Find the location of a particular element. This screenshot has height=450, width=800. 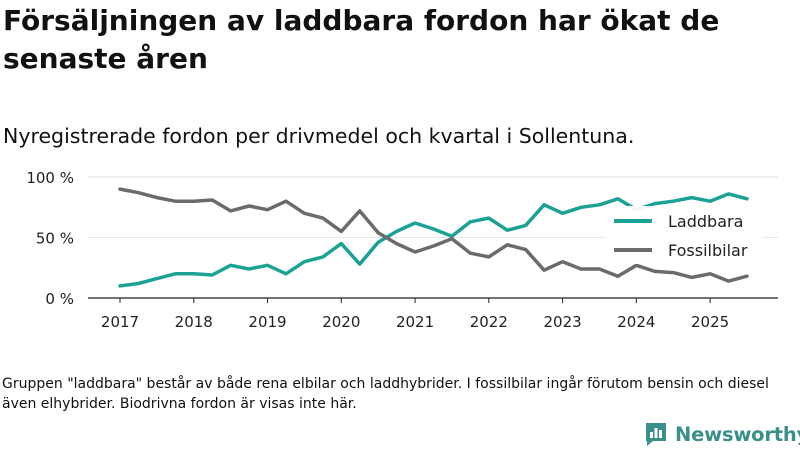

legend-label-laddbara: Laddbara is located at coordinates (705, 221).